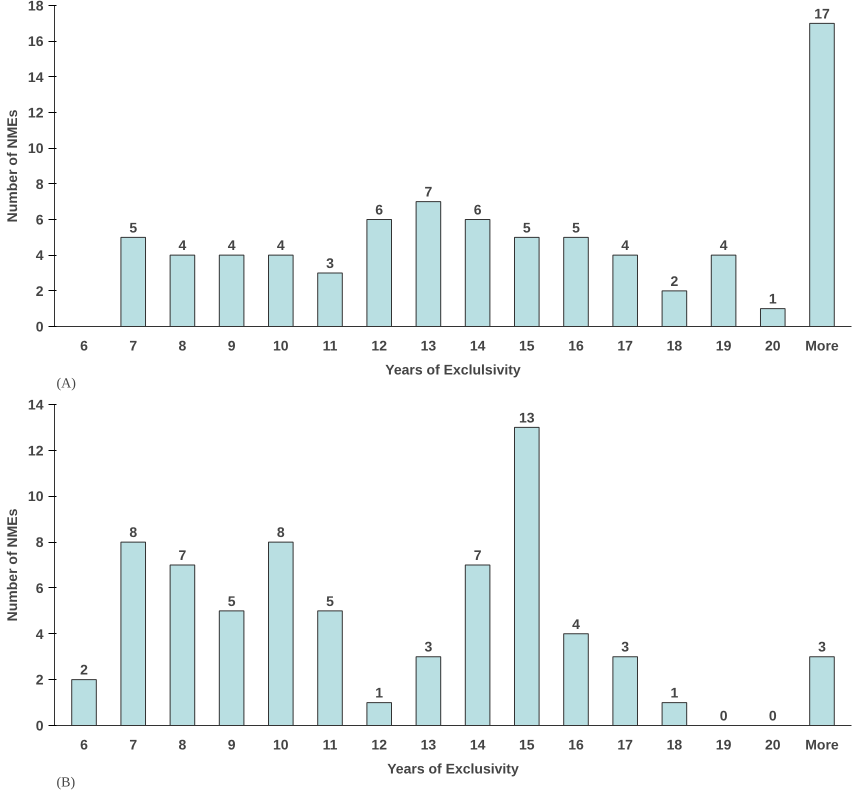 The width and height of the screenshot is (862, 798). I want to click on text: (B), so click(66, 783).